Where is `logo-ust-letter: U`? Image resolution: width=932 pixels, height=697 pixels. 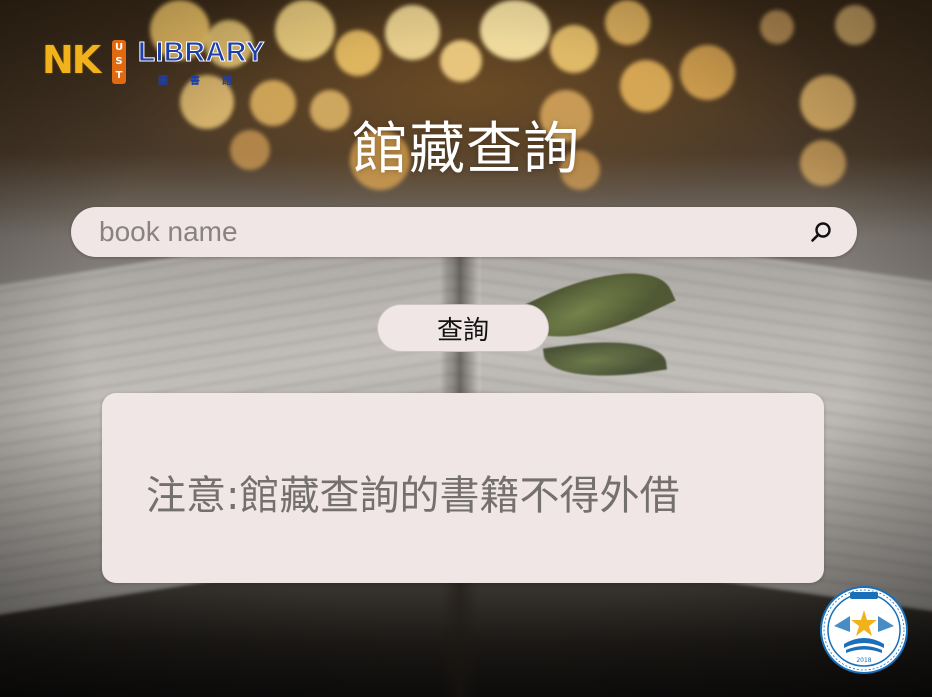 logo-ust-letter: U is located at coordinates (119, 47).